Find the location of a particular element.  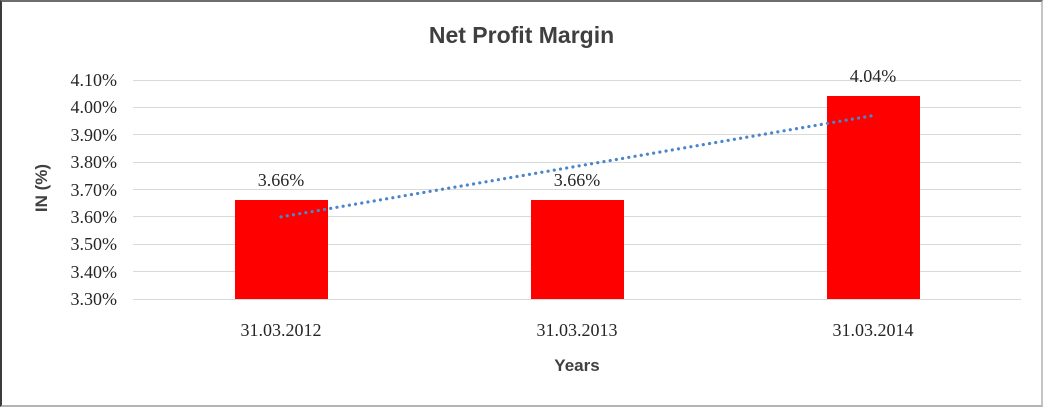

category-label: 31.03.2012 is located at coordinates (281, 330).